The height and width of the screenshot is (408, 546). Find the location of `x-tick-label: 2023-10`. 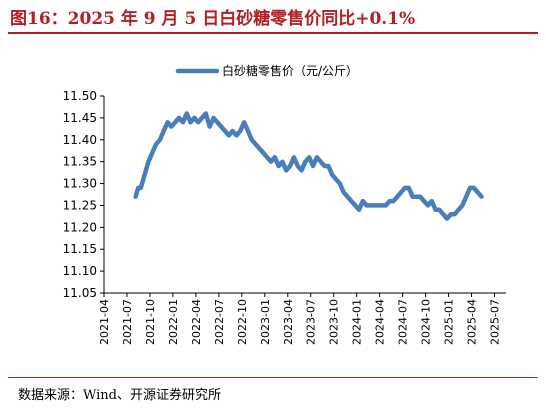

x-tick-label: 2023-10 is located at coordinates (334, 322).